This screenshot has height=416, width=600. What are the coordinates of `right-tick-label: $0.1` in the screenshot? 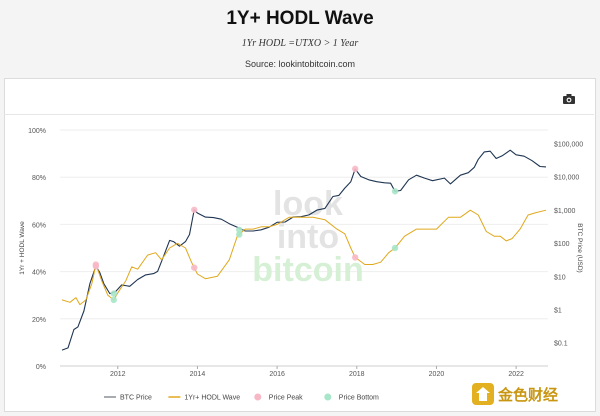 It's located at (561, 344).